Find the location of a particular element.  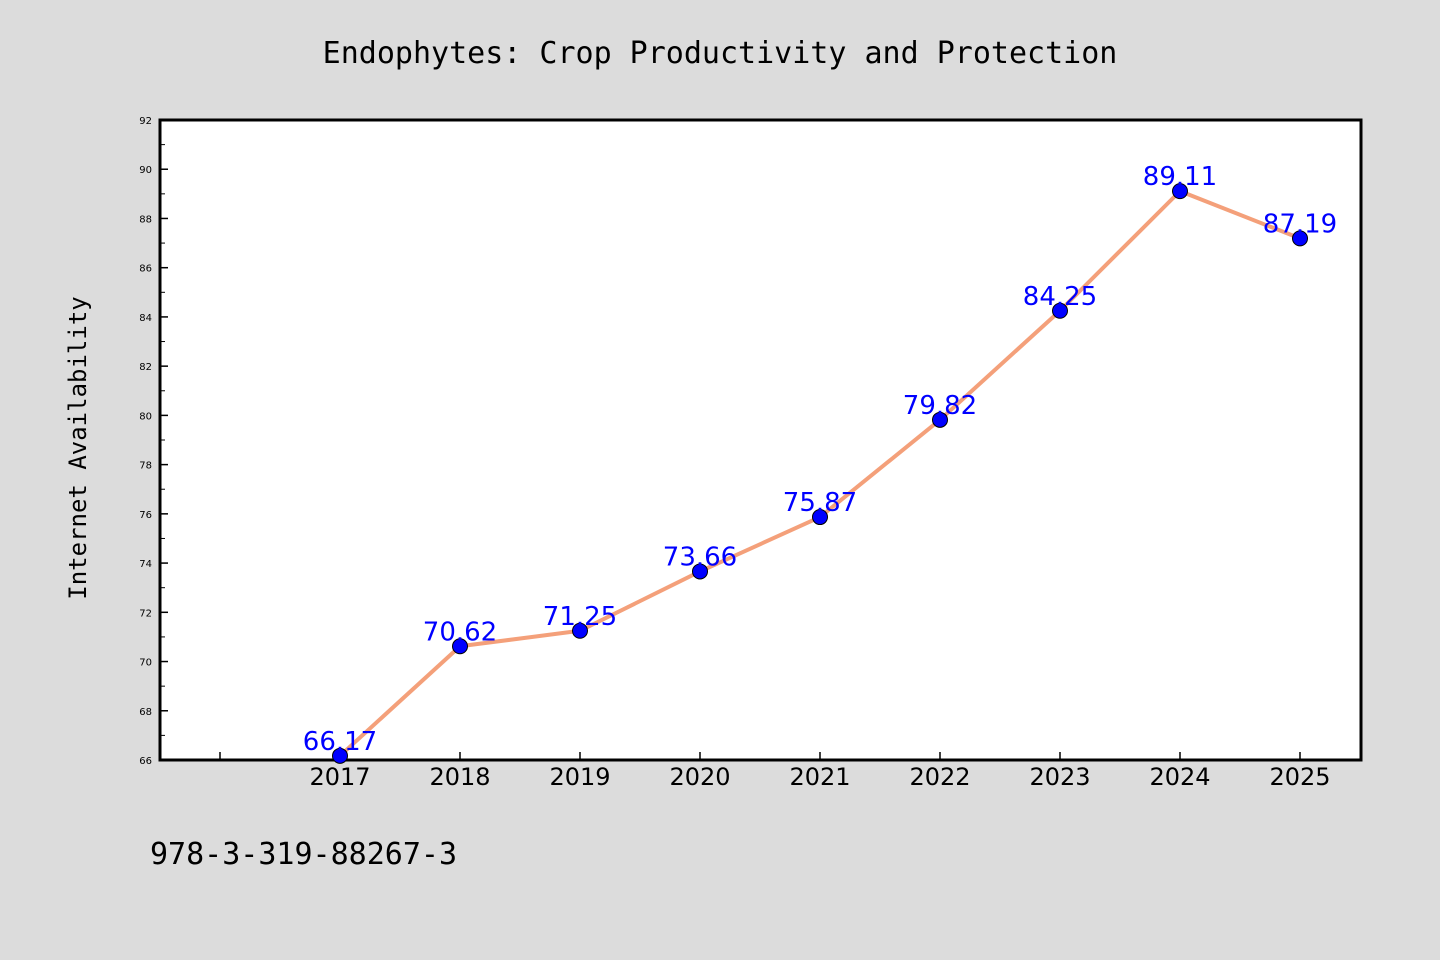

data-label: 79.82 is located at coordinates (940, 406).